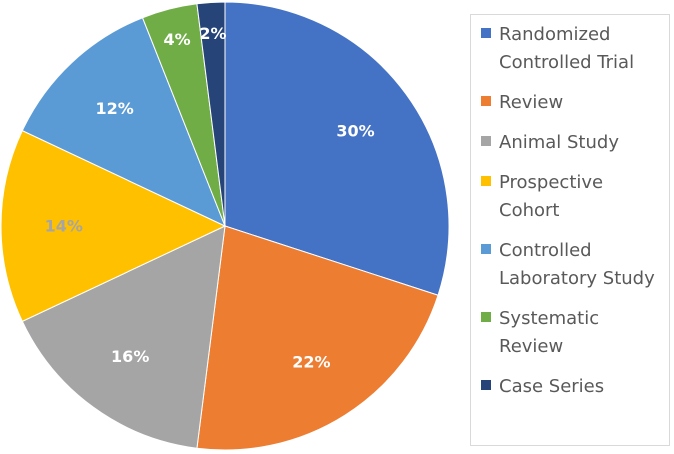  What do you see at coordinates (559, 142) in the screenshot?
I see `legend-label: Animal Study` at bounding box center [559, 142].